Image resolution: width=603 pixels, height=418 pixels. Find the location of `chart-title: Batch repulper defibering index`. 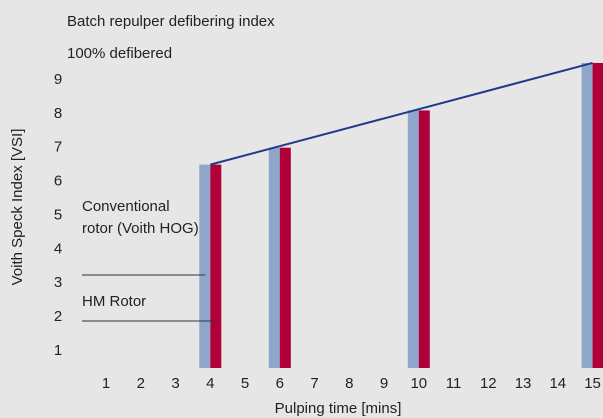

chart-title: Batch repulper defibering index is located at coordinates (171, 21).